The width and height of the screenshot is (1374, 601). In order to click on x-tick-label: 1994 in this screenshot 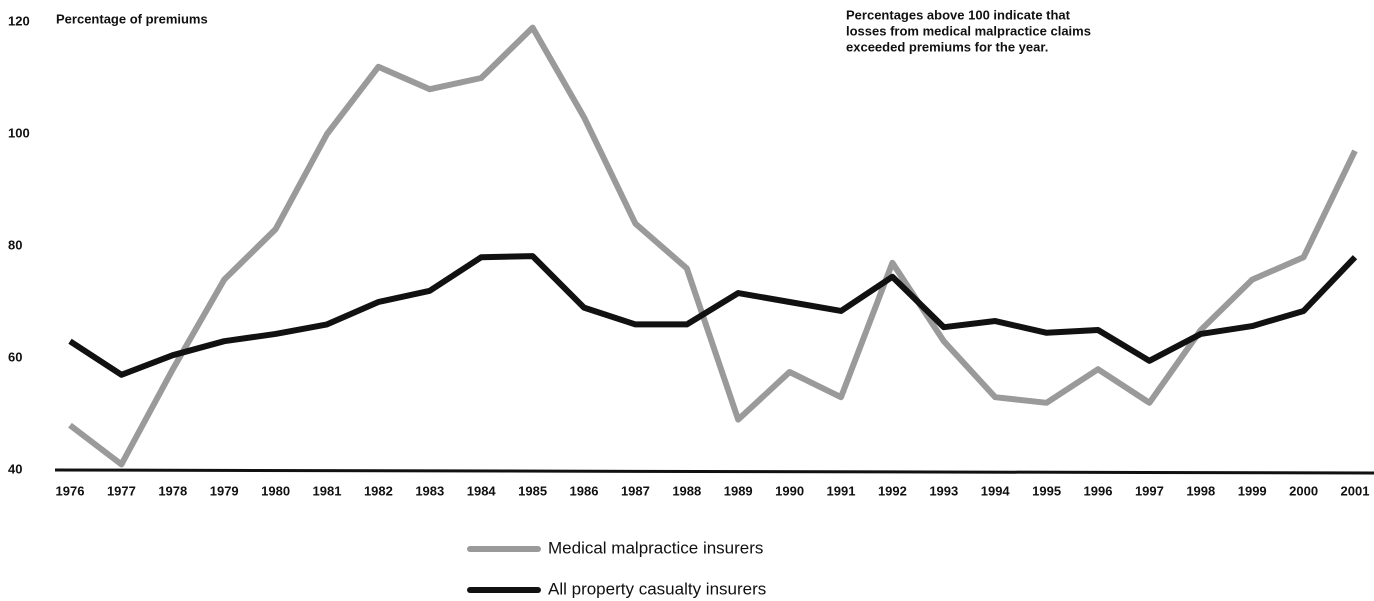, I will do `click(996, 490)`.